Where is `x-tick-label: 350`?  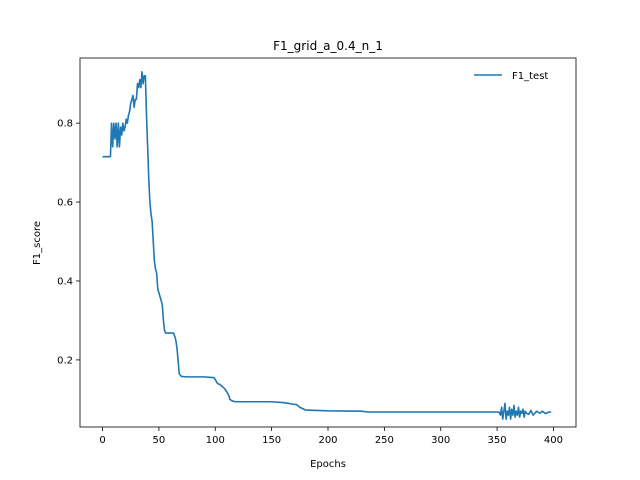
x-tick-label: 350 is located at coordinates (497, 440).